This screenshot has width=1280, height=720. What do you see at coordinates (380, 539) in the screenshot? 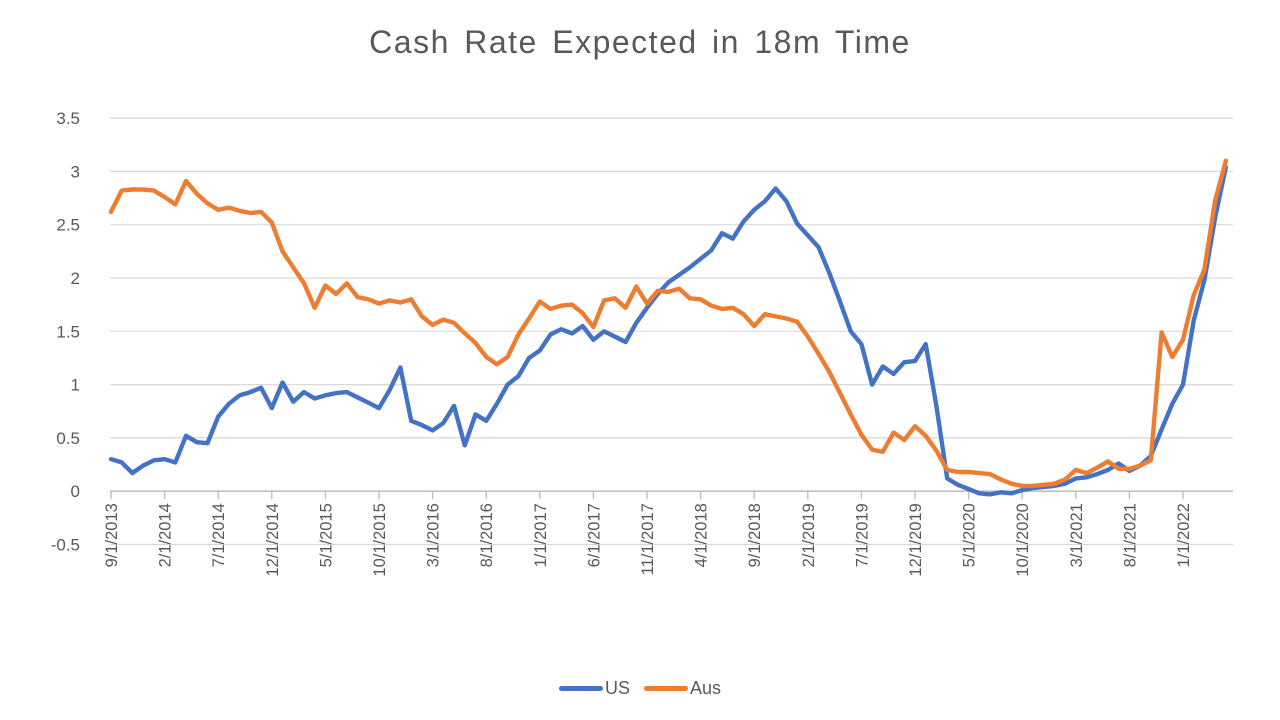
I see `x-axis-tick-label: 10/1/2015` at bounding box center [380, 539].